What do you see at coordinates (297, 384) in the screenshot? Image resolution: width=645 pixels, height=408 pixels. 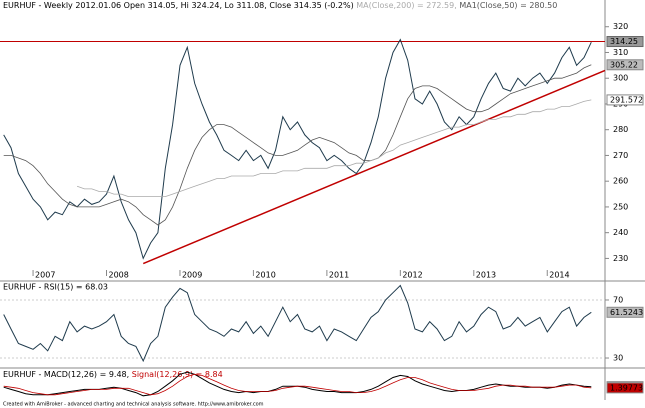 I see `series-line` at bounding box center [297, 384].